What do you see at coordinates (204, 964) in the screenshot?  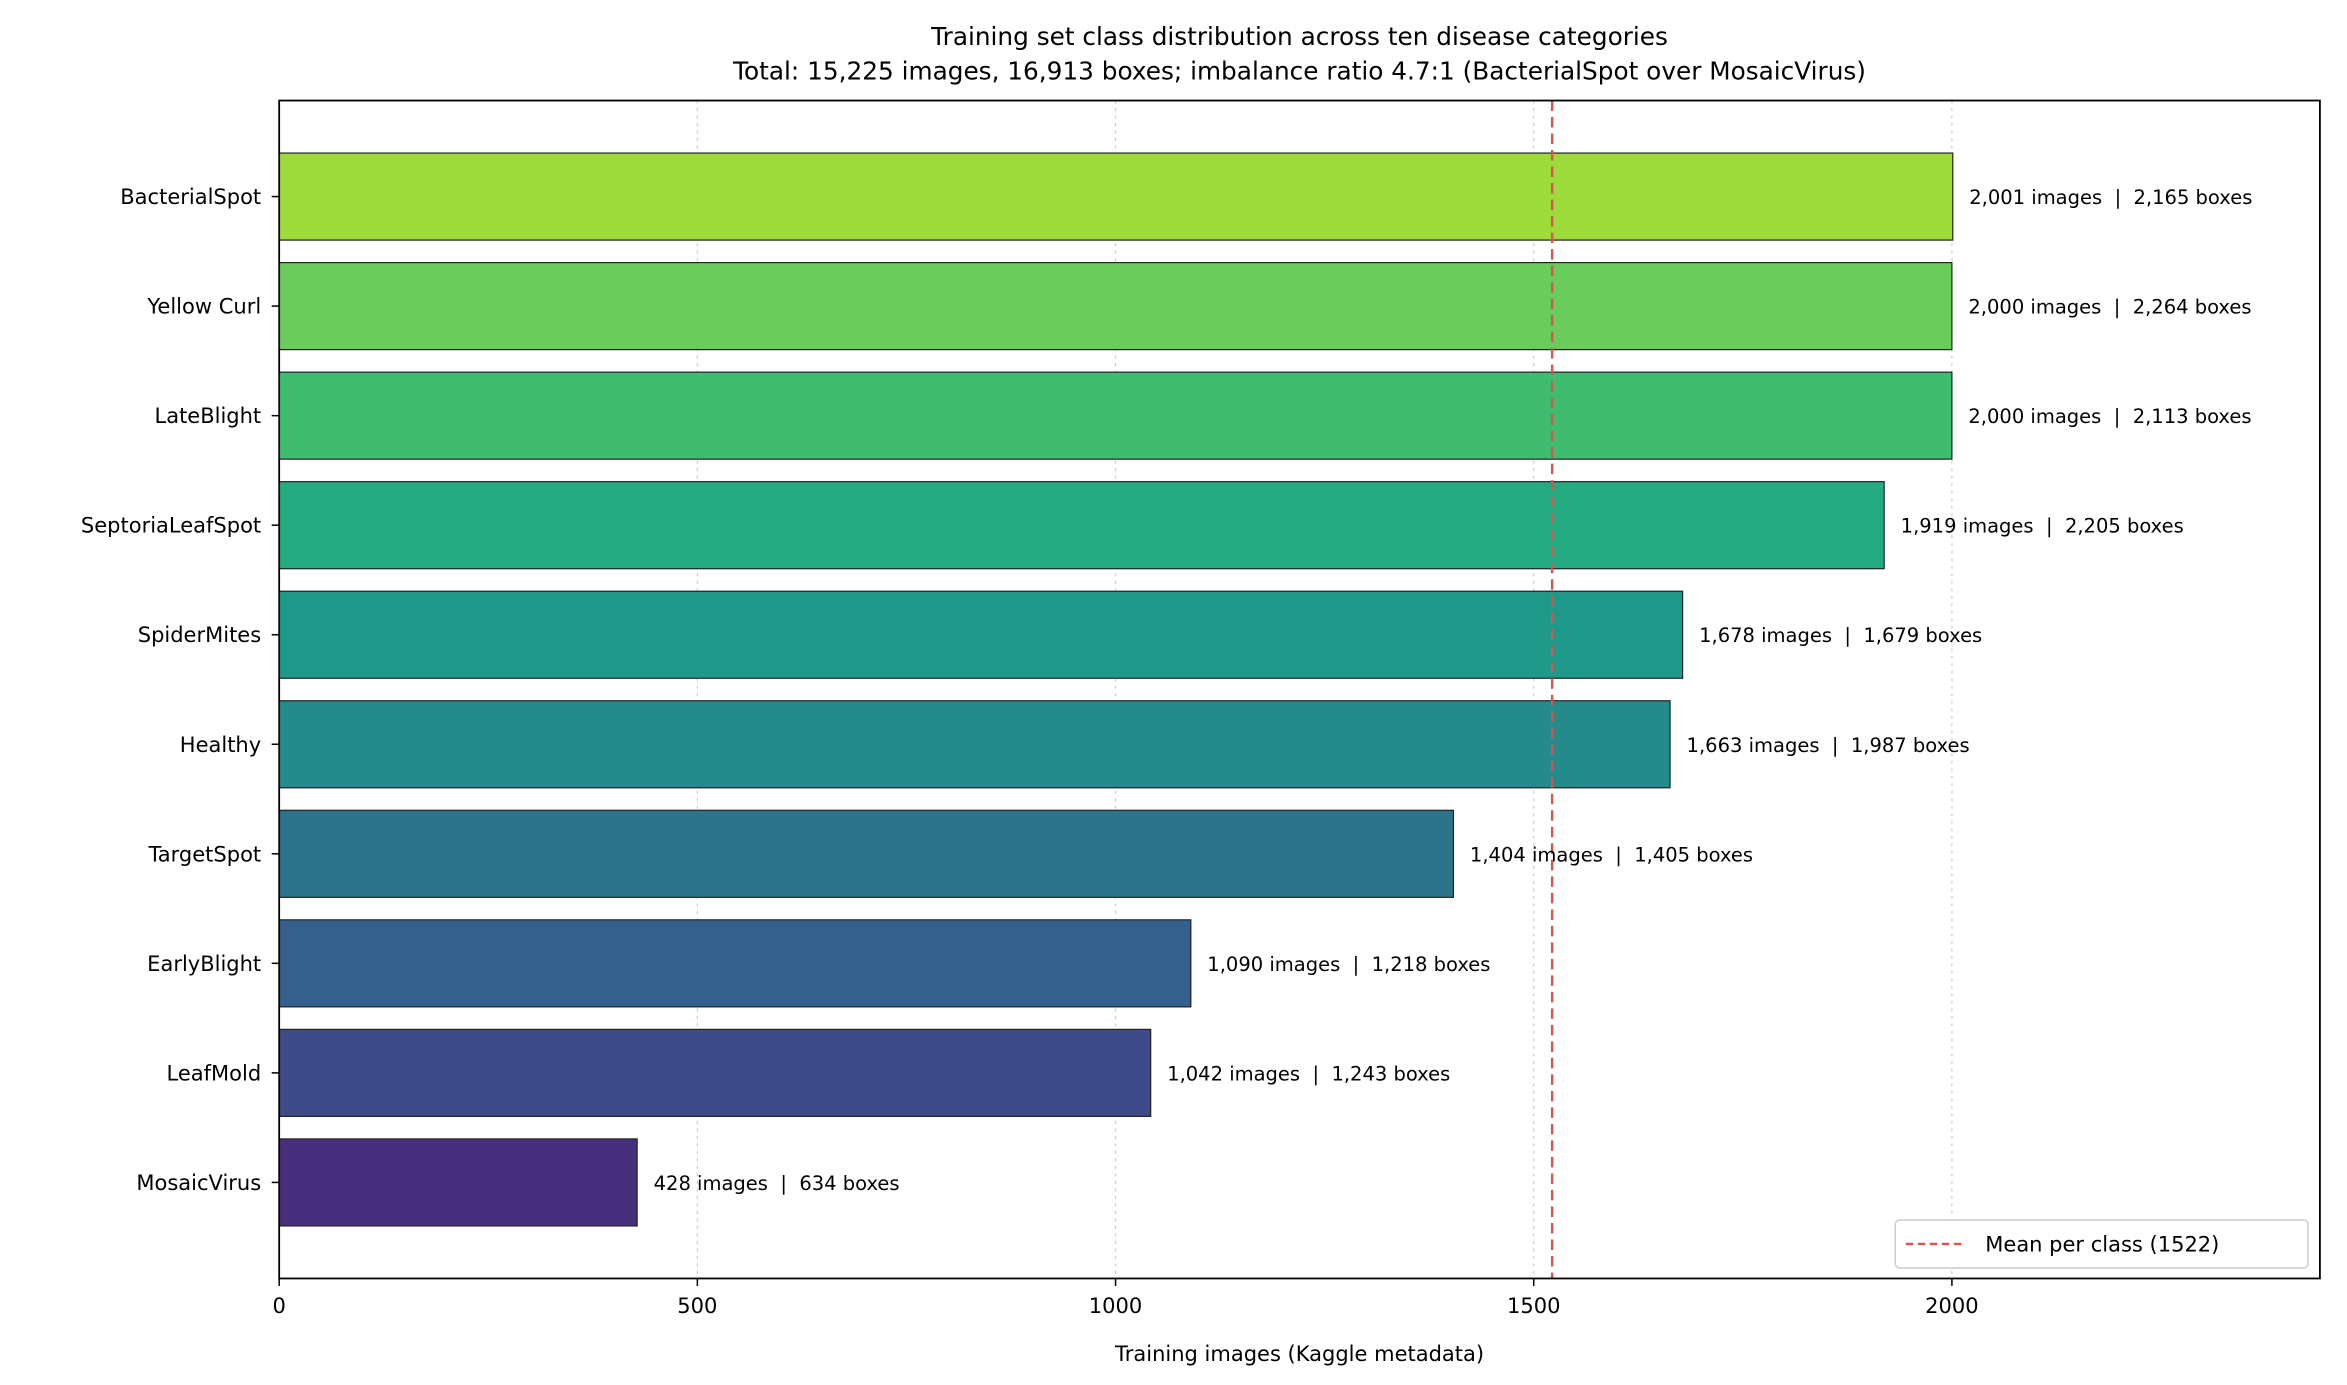 I see `y-tick-label: EarlyBlight` at bounding box center [204, 964].